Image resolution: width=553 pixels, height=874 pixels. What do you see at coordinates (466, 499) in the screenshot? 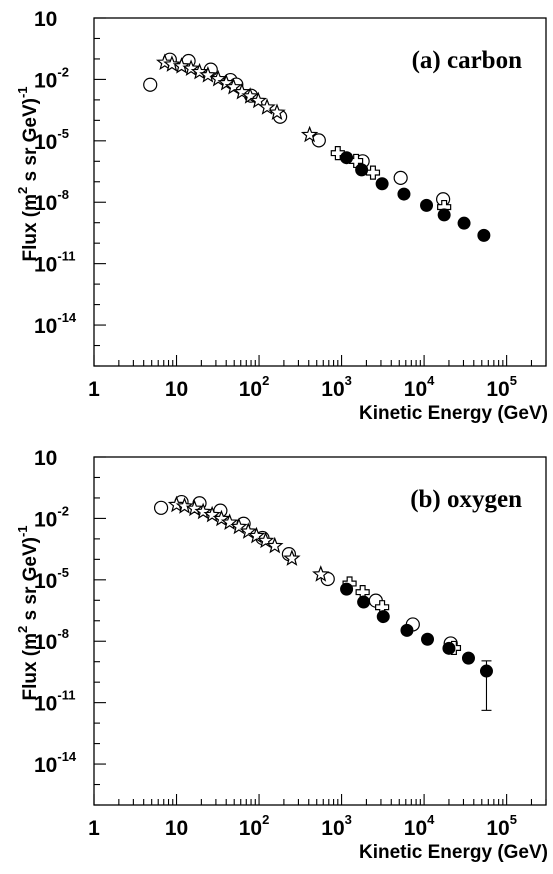
I see `panel-label: (b) oxygen` at bounding box center [466, 499].